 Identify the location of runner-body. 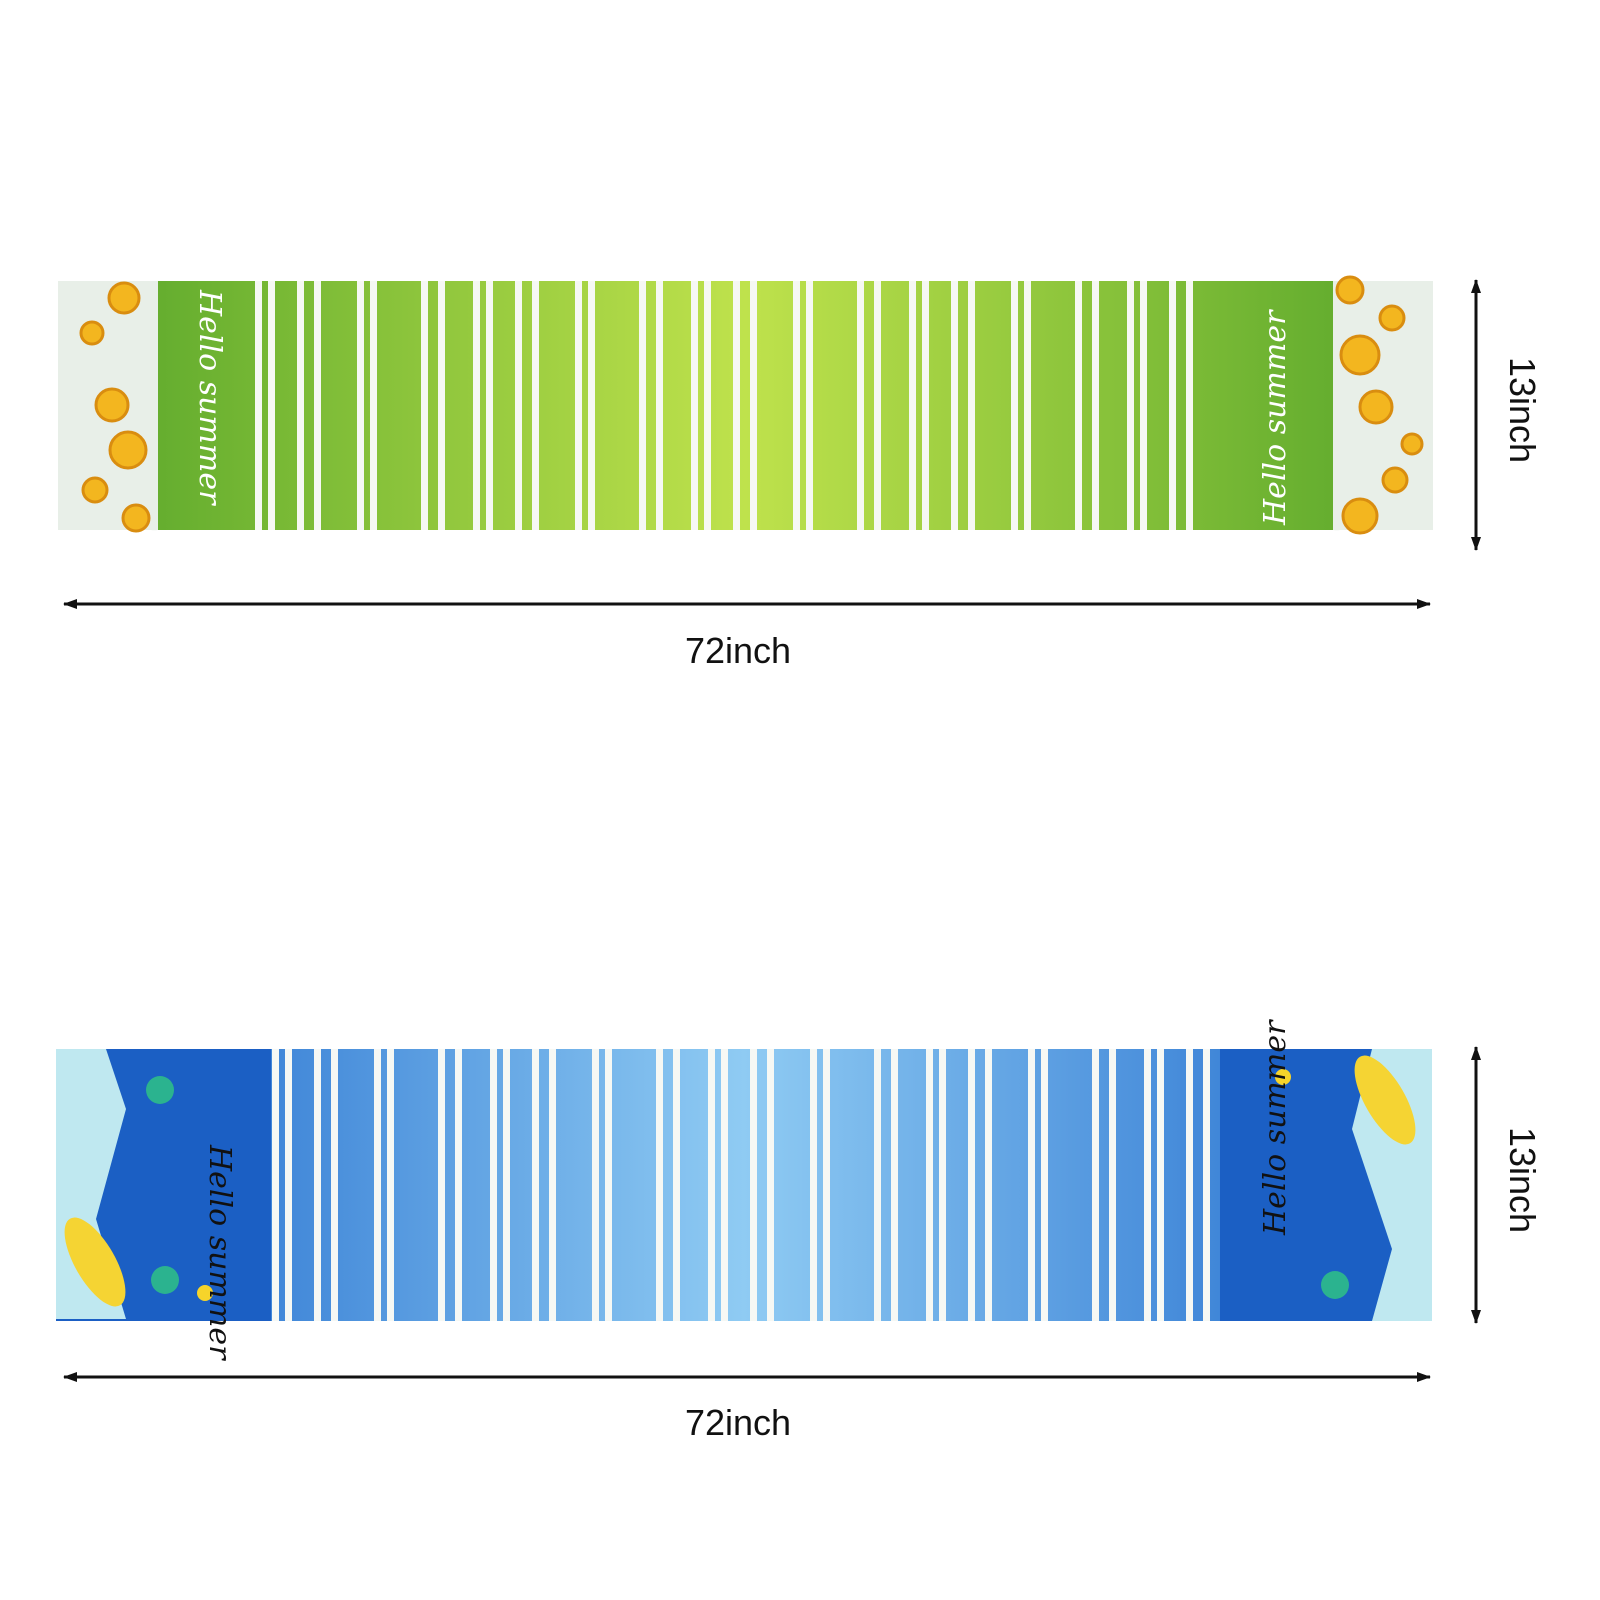
(745, 405).